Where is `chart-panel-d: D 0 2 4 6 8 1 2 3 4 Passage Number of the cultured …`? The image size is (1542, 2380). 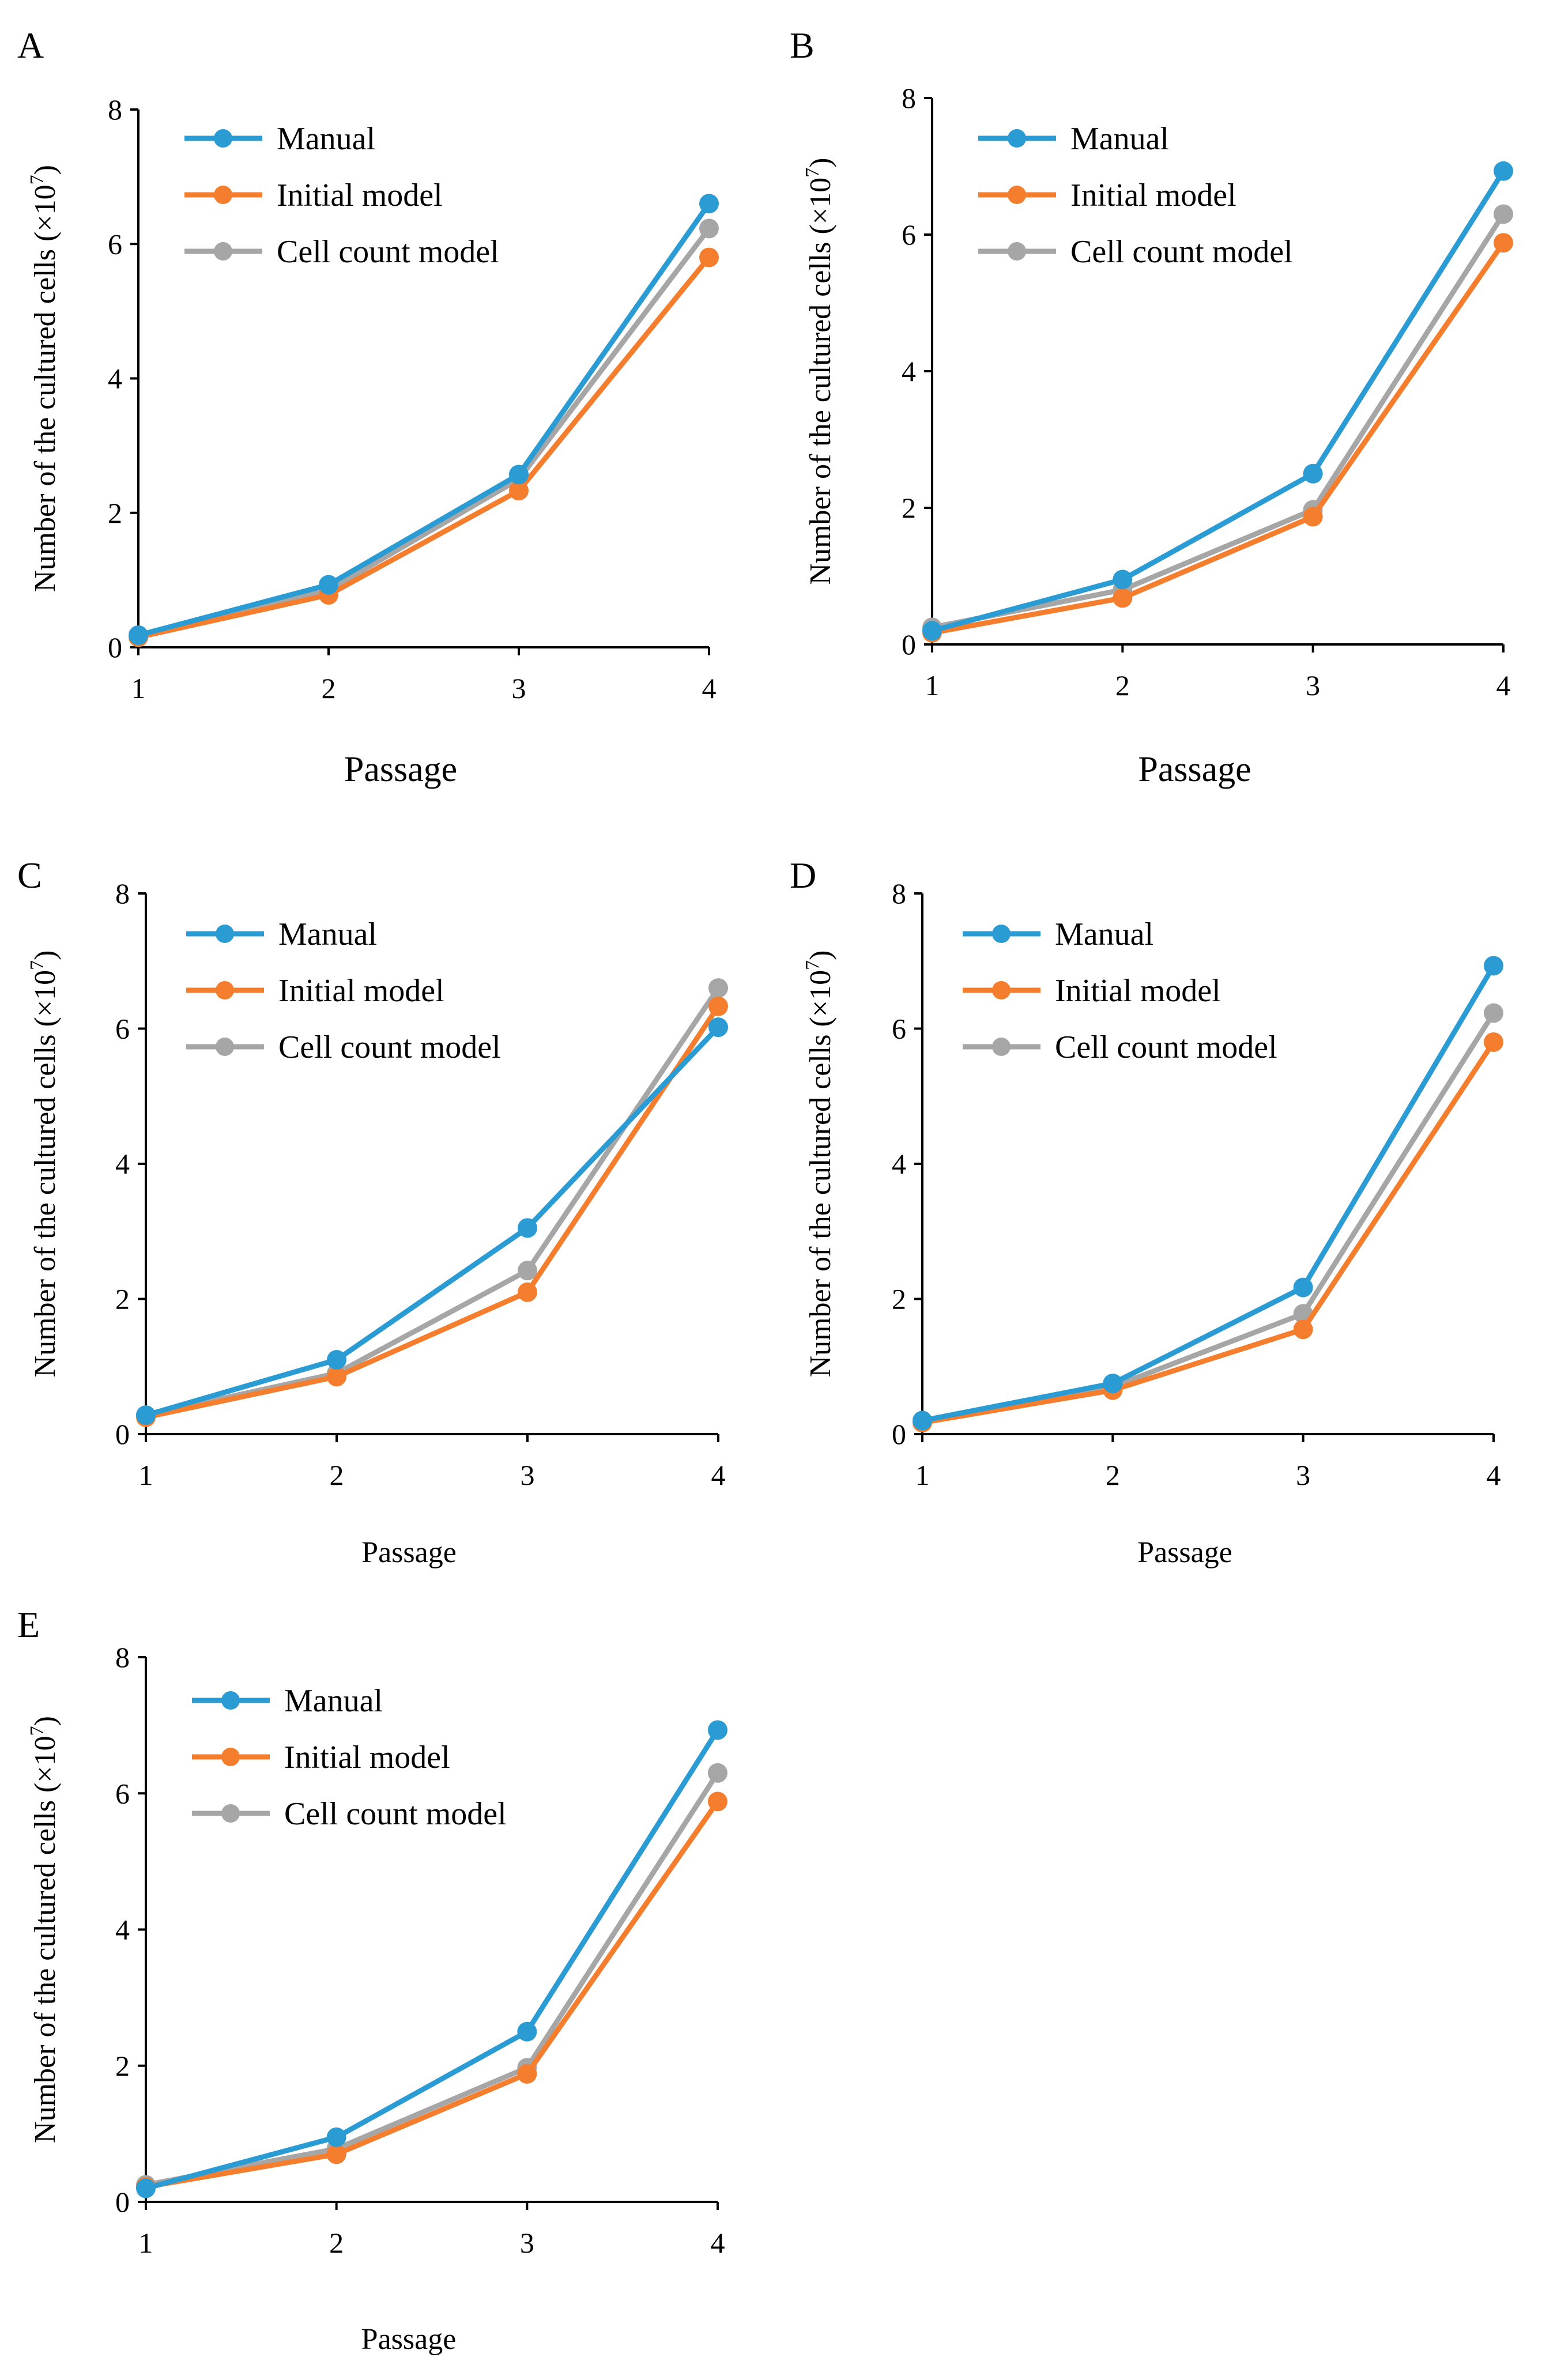
chart-panel-d: D 0 2 4 6 8 1 2 3 4 Passage Number of the cultured … is located at coordinates (1146, 1212).